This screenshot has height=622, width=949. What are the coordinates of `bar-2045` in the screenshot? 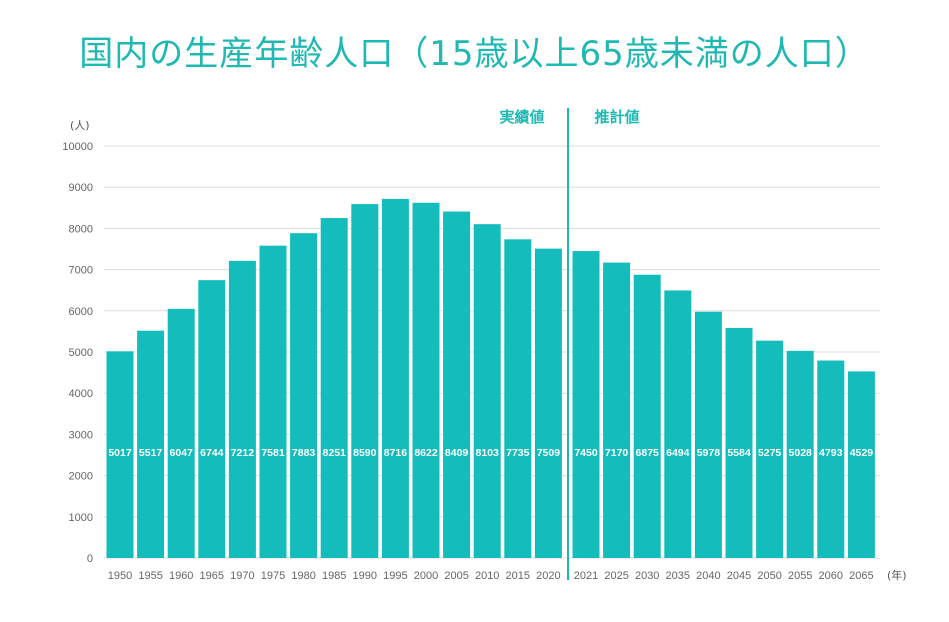 It's located at (739, 442).